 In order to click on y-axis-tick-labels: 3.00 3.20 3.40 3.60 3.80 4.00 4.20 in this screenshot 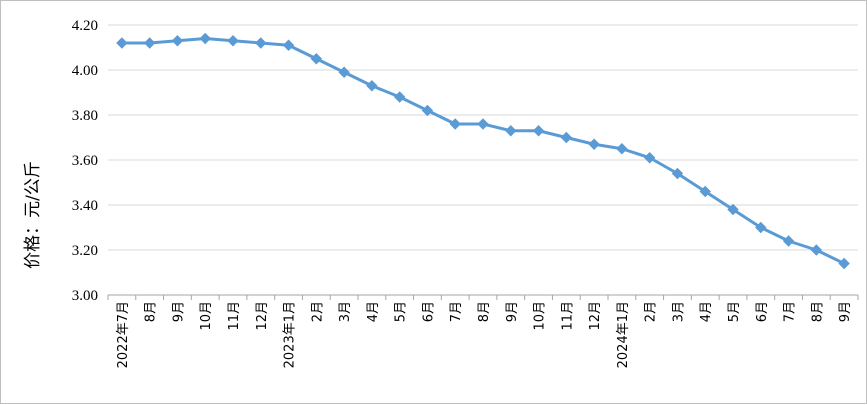, I will do `click(85, 161)`.